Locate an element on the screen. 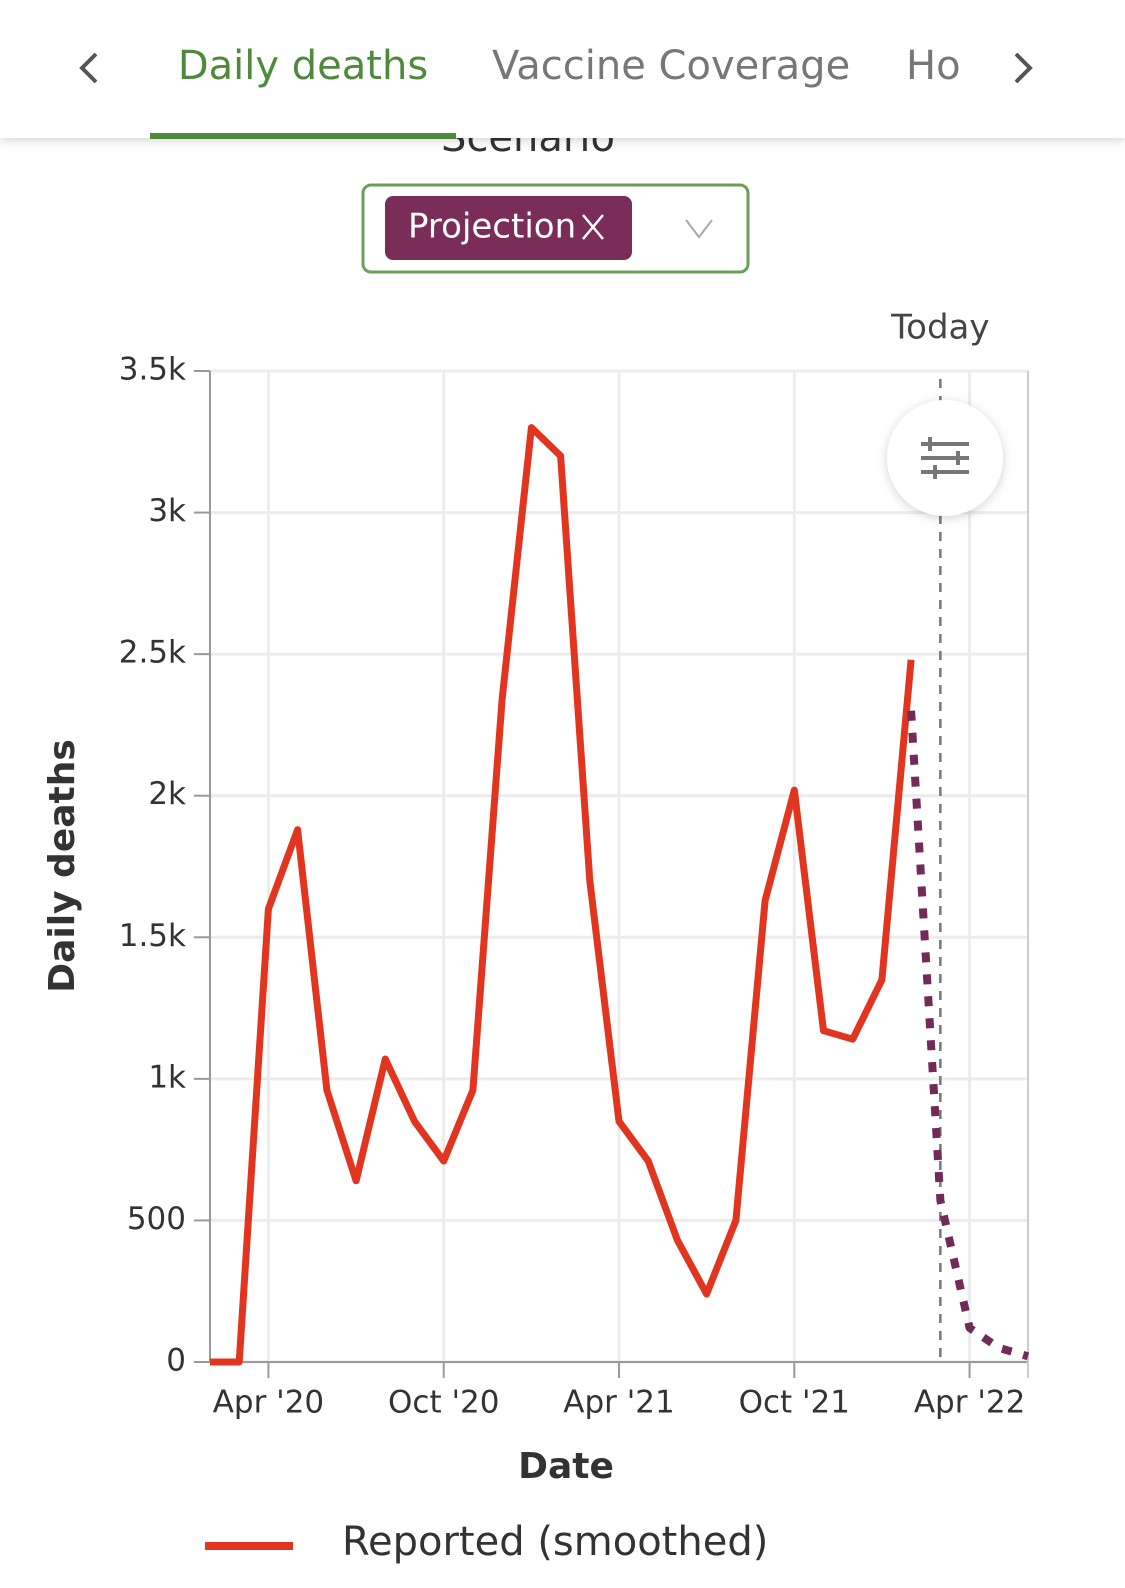  today-label: Today is located at coordinates (939, 328).